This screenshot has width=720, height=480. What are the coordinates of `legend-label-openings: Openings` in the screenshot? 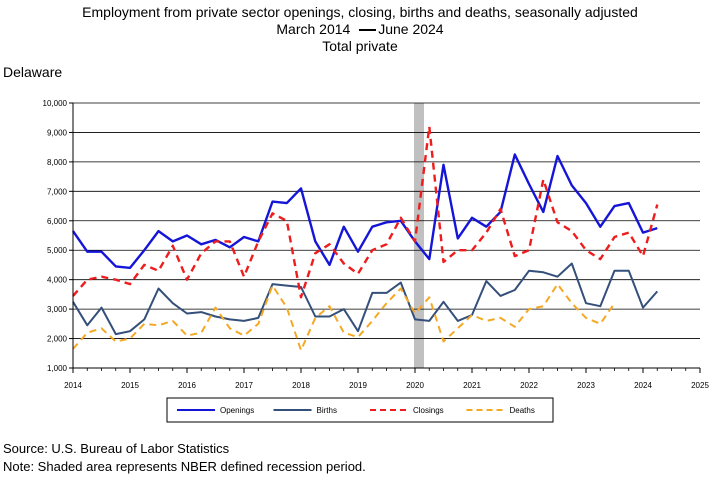 It's located at (237, 410).